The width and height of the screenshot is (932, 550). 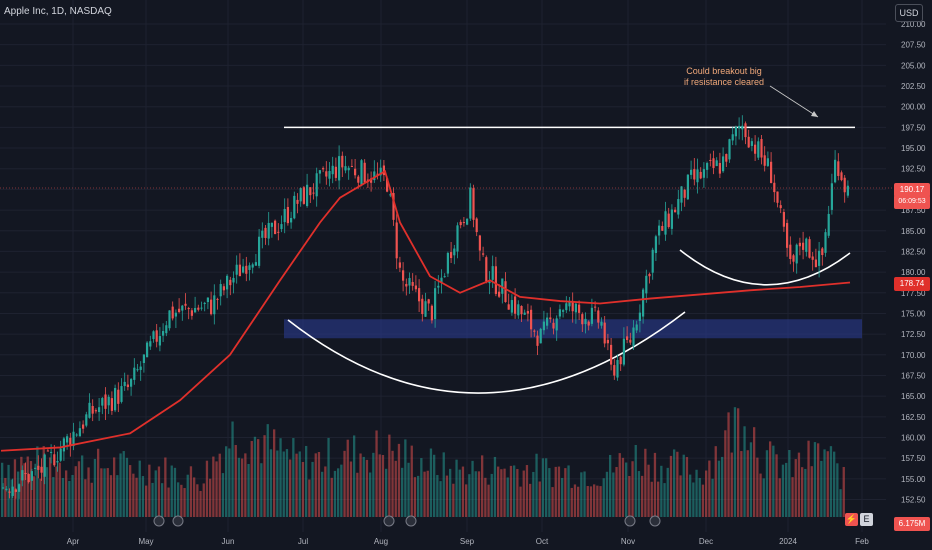 I want to click on y-tick-label: 197.50, so click(x=913, y=127).